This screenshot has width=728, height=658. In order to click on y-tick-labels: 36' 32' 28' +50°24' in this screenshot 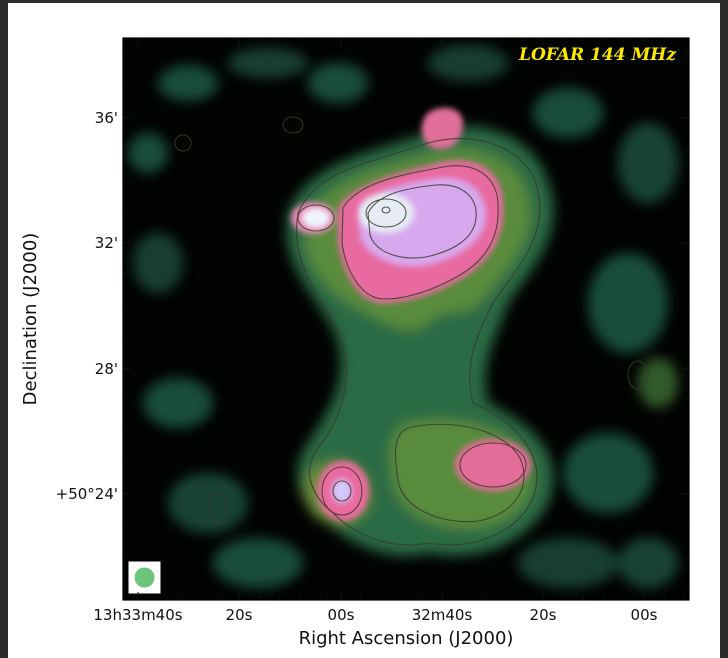, I will do `click(87, 306)`.